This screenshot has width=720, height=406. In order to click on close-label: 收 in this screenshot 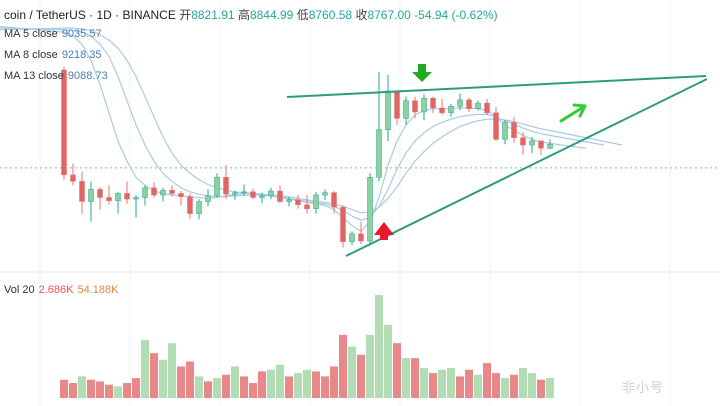, I will do `click(361, 15)`.